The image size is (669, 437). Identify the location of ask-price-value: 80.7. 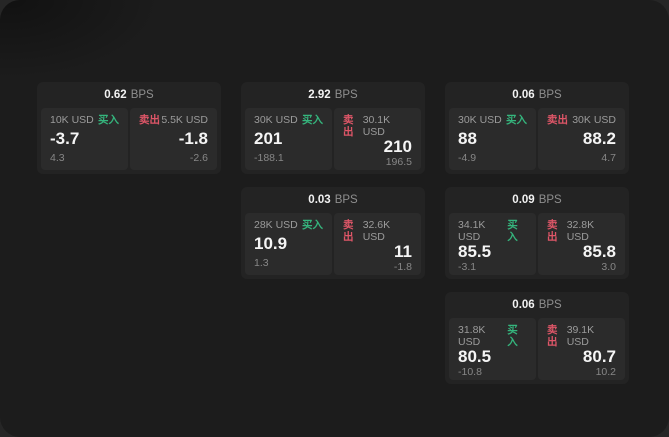
(599, 356).